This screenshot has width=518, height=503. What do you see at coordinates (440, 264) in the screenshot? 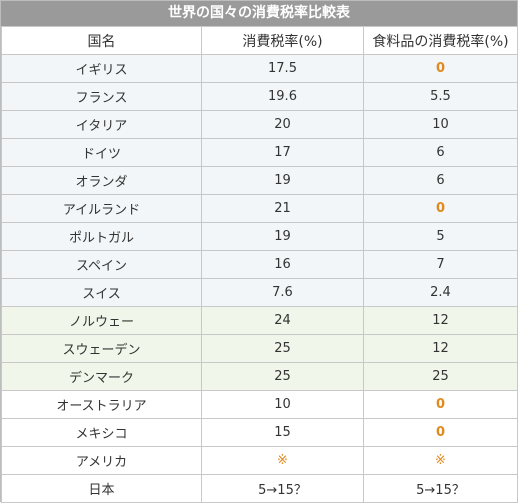
I see `food-rate-cell: 7` at bounding box center [440, 264].